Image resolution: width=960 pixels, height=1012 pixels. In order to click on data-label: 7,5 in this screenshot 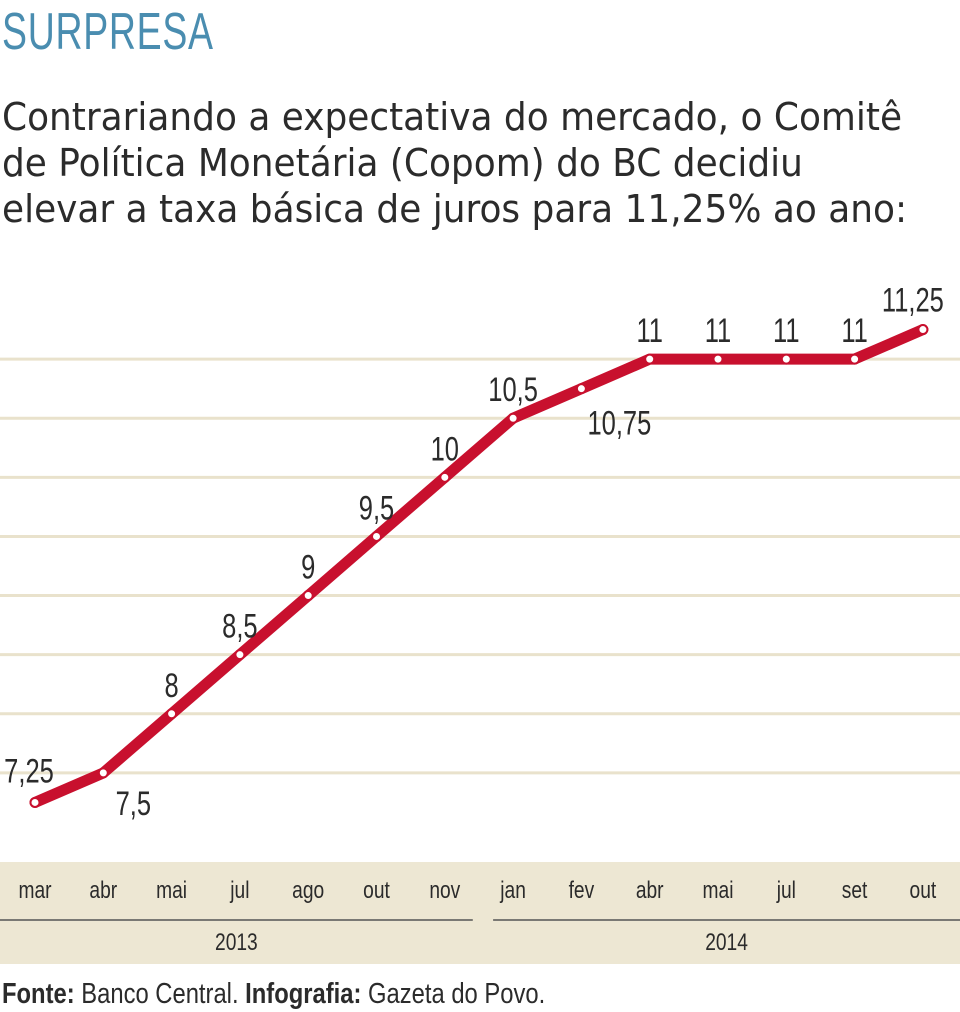, I will do `click(133, 803)`.